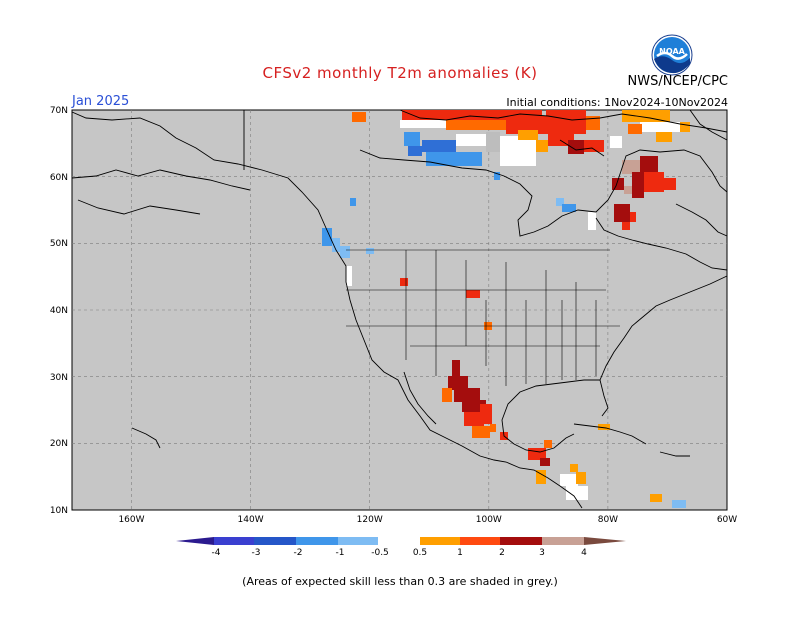  I want to click on colorbar-high-arrow, so click(605, 541).